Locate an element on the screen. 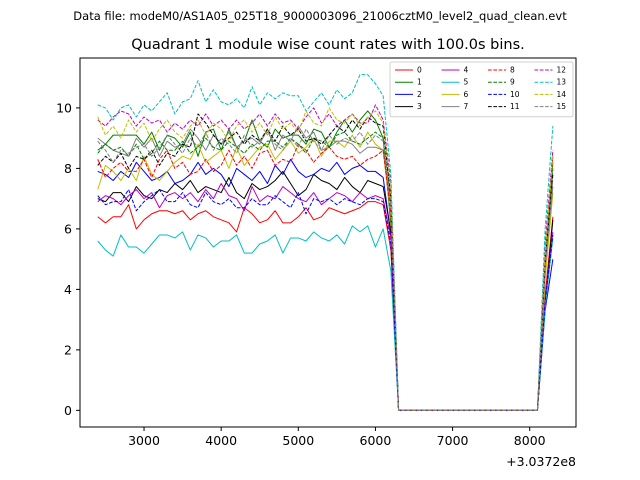 This screenshot has height=480, width=640. legend-label-15: 15 is located at coordinates (562, 106).